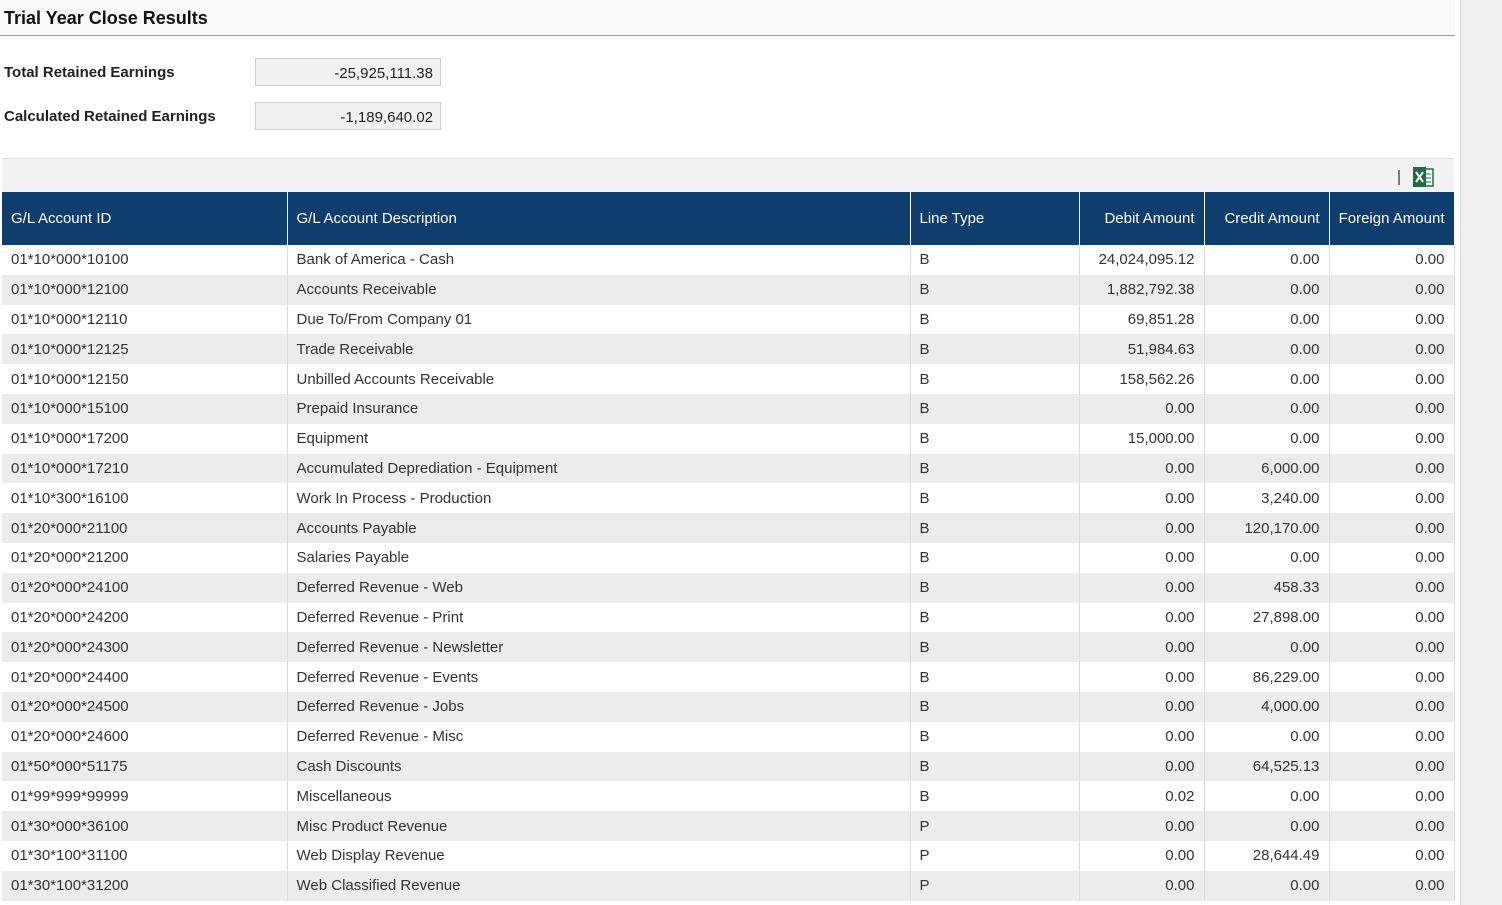  I want to click on field-value: -25,925,111.38, so click(348, 72).